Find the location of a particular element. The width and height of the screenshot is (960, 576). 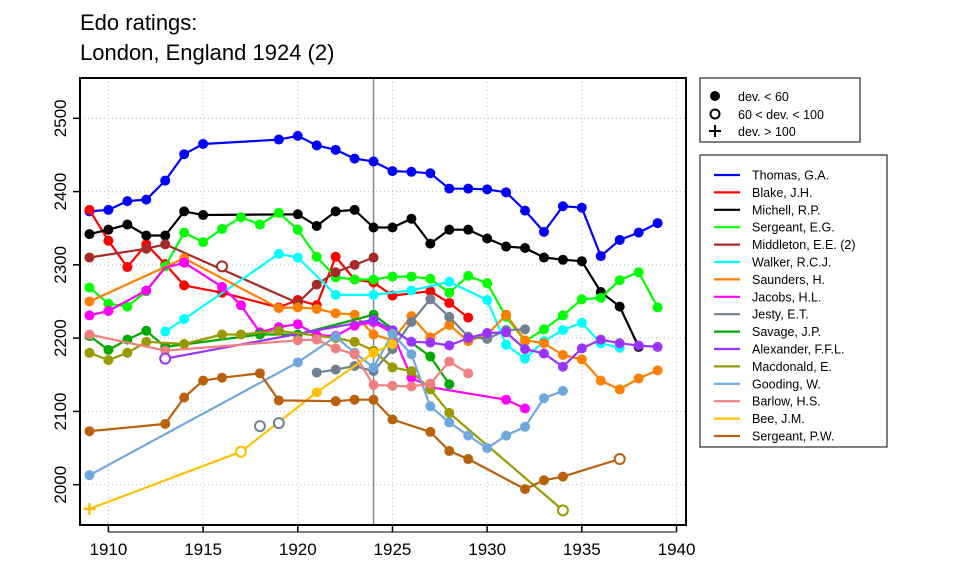

x-tick-label: 1910 is located at coordinates (108, 549).